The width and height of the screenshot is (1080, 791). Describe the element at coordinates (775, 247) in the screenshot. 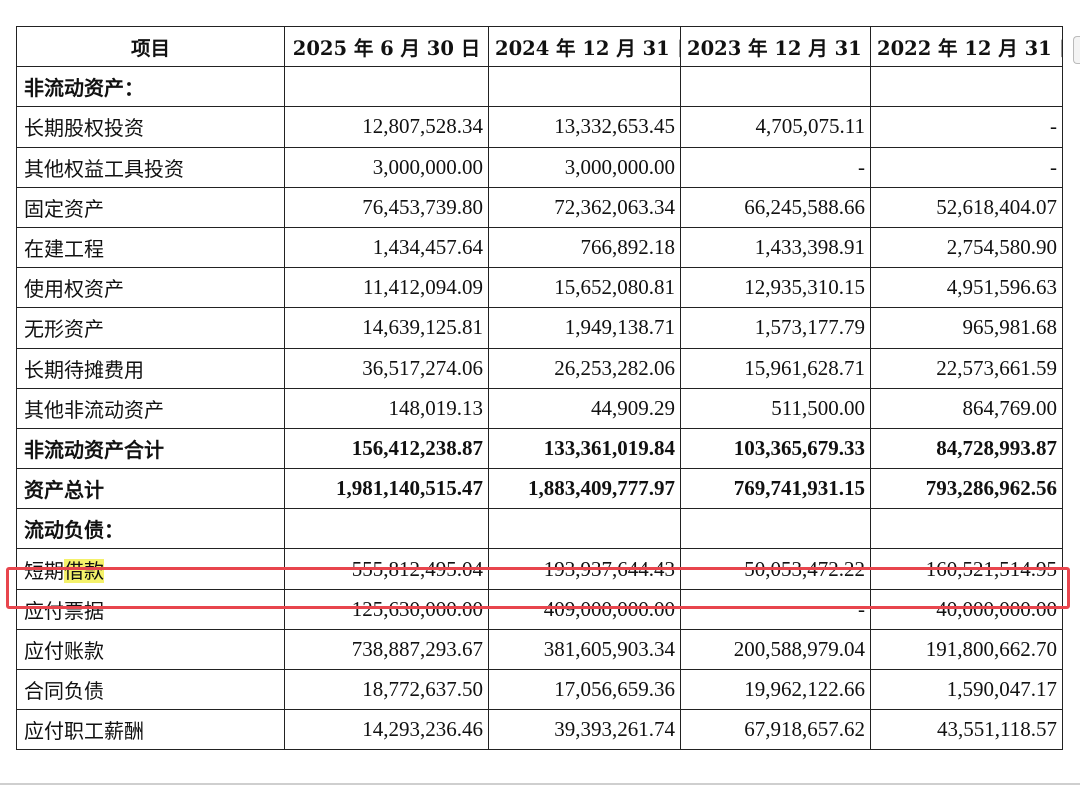

I see `cell-value: 1,433,398.91` at that location.